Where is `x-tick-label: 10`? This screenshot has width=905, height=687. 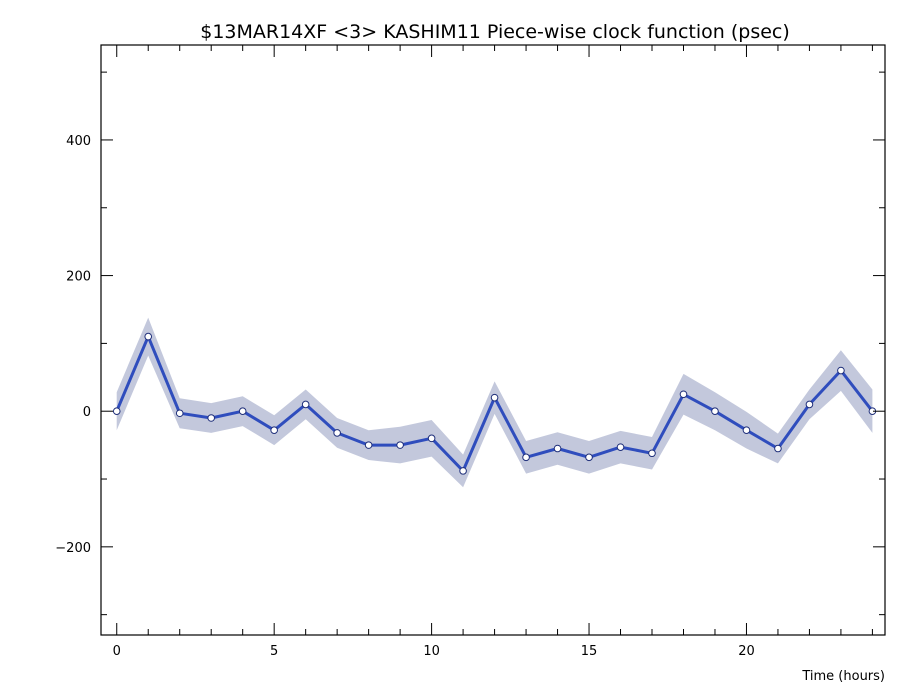 x-tick-label: 10 is located at coordinates (431, 651).